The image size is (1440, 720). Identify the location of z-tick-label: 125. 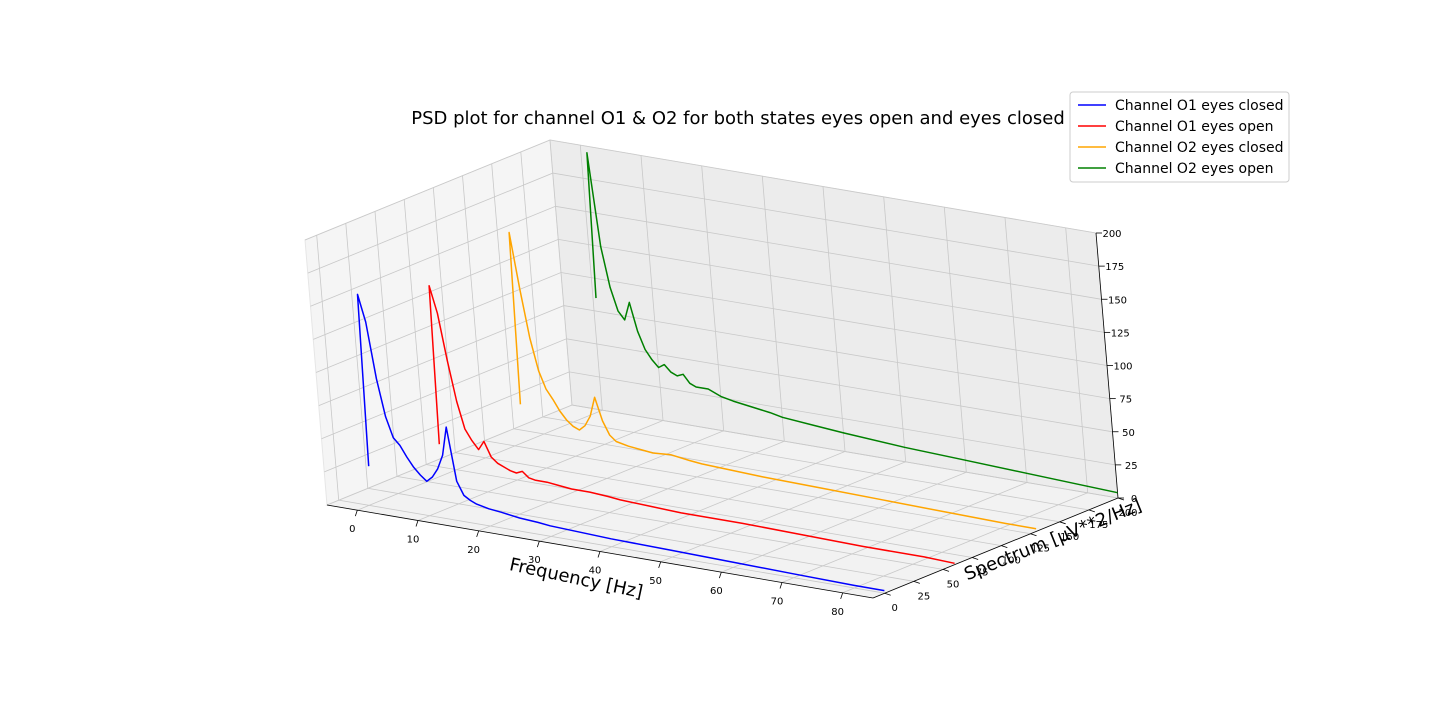
(1120, 333).